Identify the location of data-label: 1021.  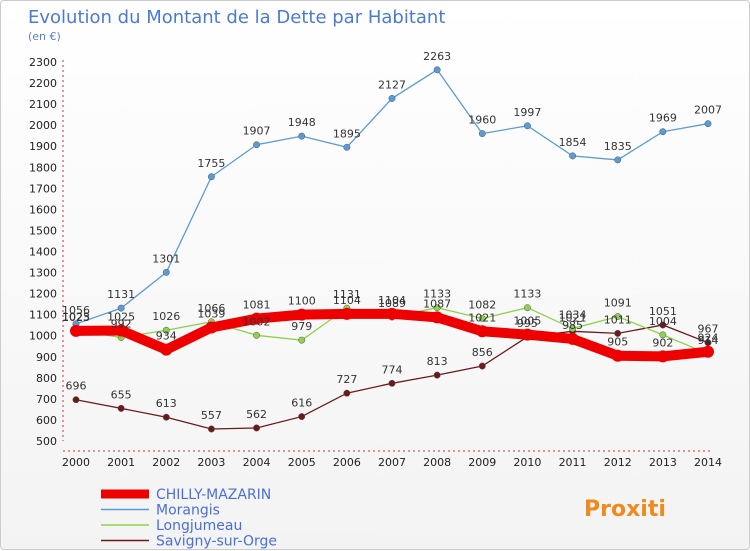
(482, 317).